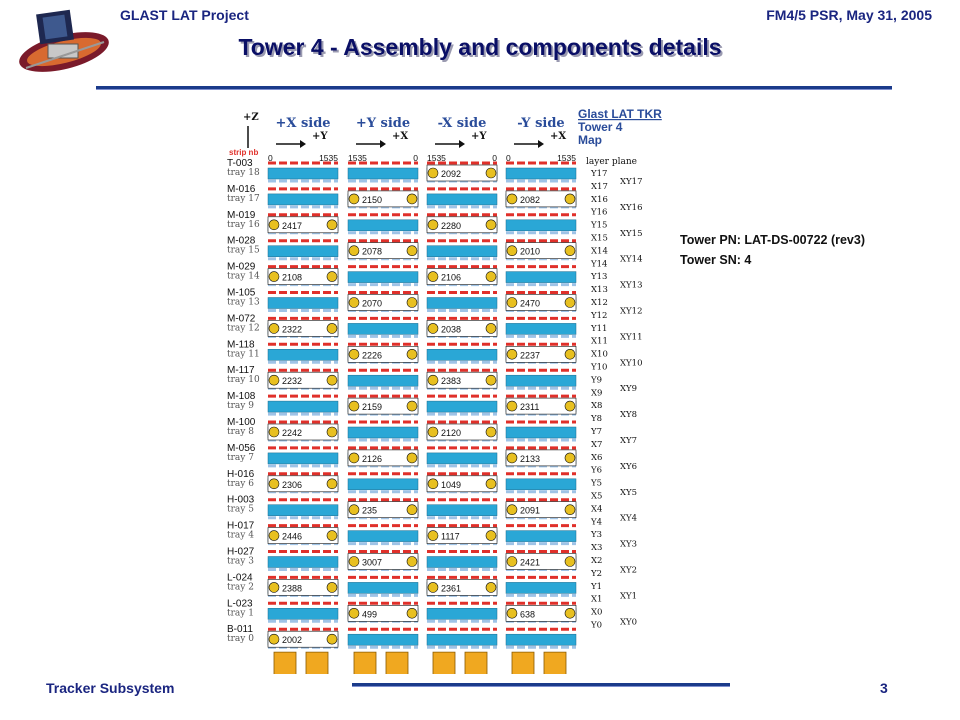 Image resolution: width=960 pixels, height=720 pixels. I want to click on tray-id: M-117, so click(241, 370).